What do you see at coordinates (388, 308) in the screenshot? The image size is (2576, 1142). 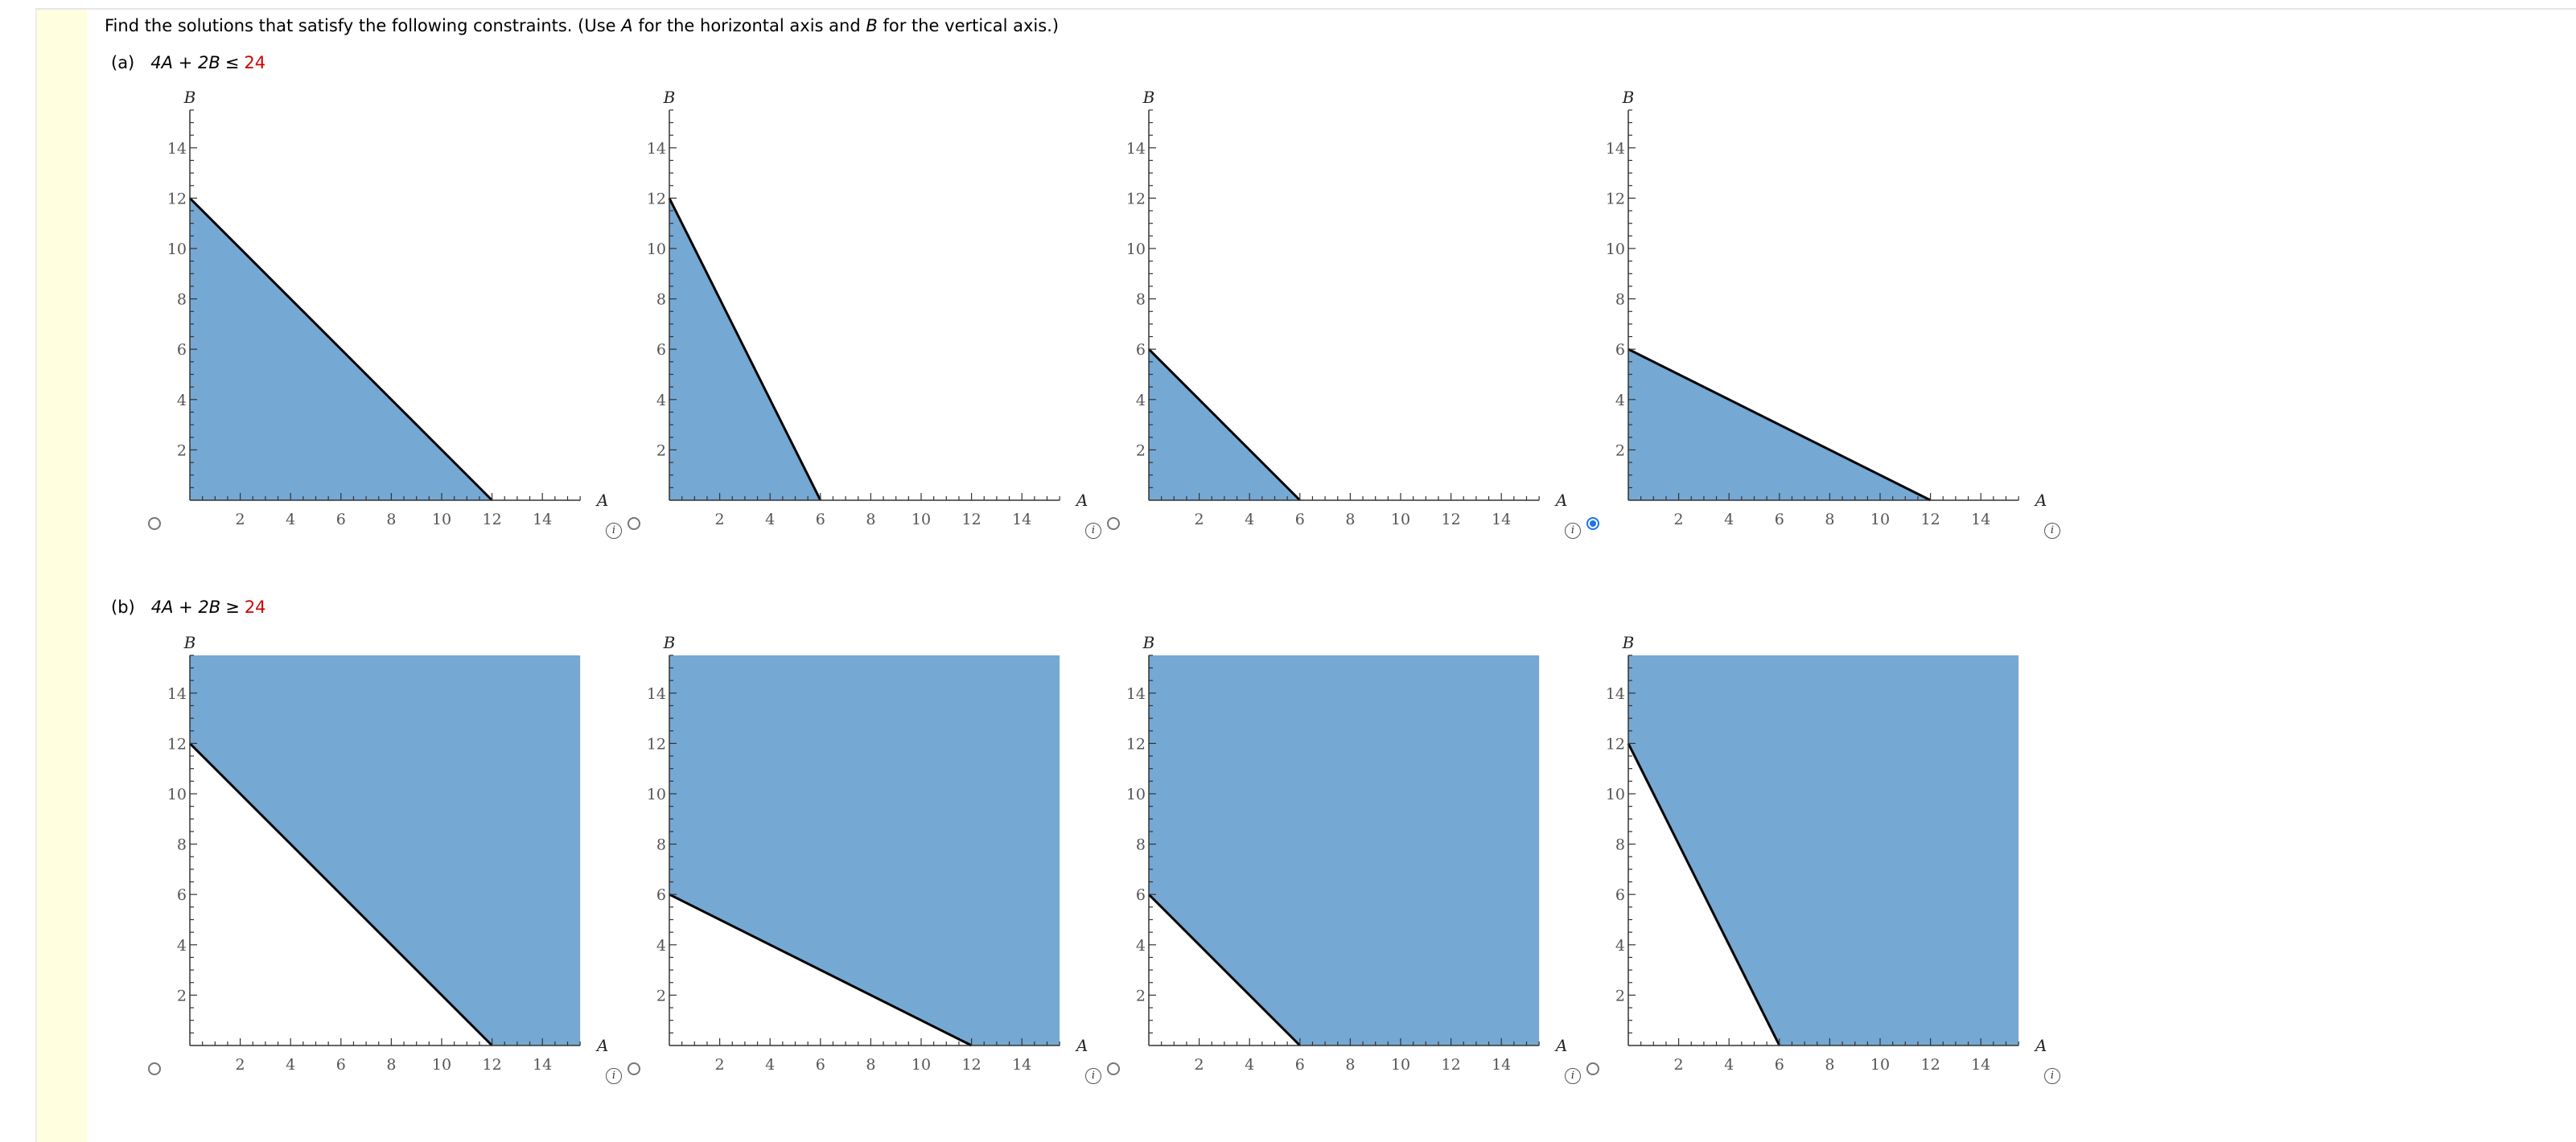 I see `graph-a-1: 2 4 6 8 10 12 14 2 4 6 8 10 12 14 A B` at bounding box center [388, 308].